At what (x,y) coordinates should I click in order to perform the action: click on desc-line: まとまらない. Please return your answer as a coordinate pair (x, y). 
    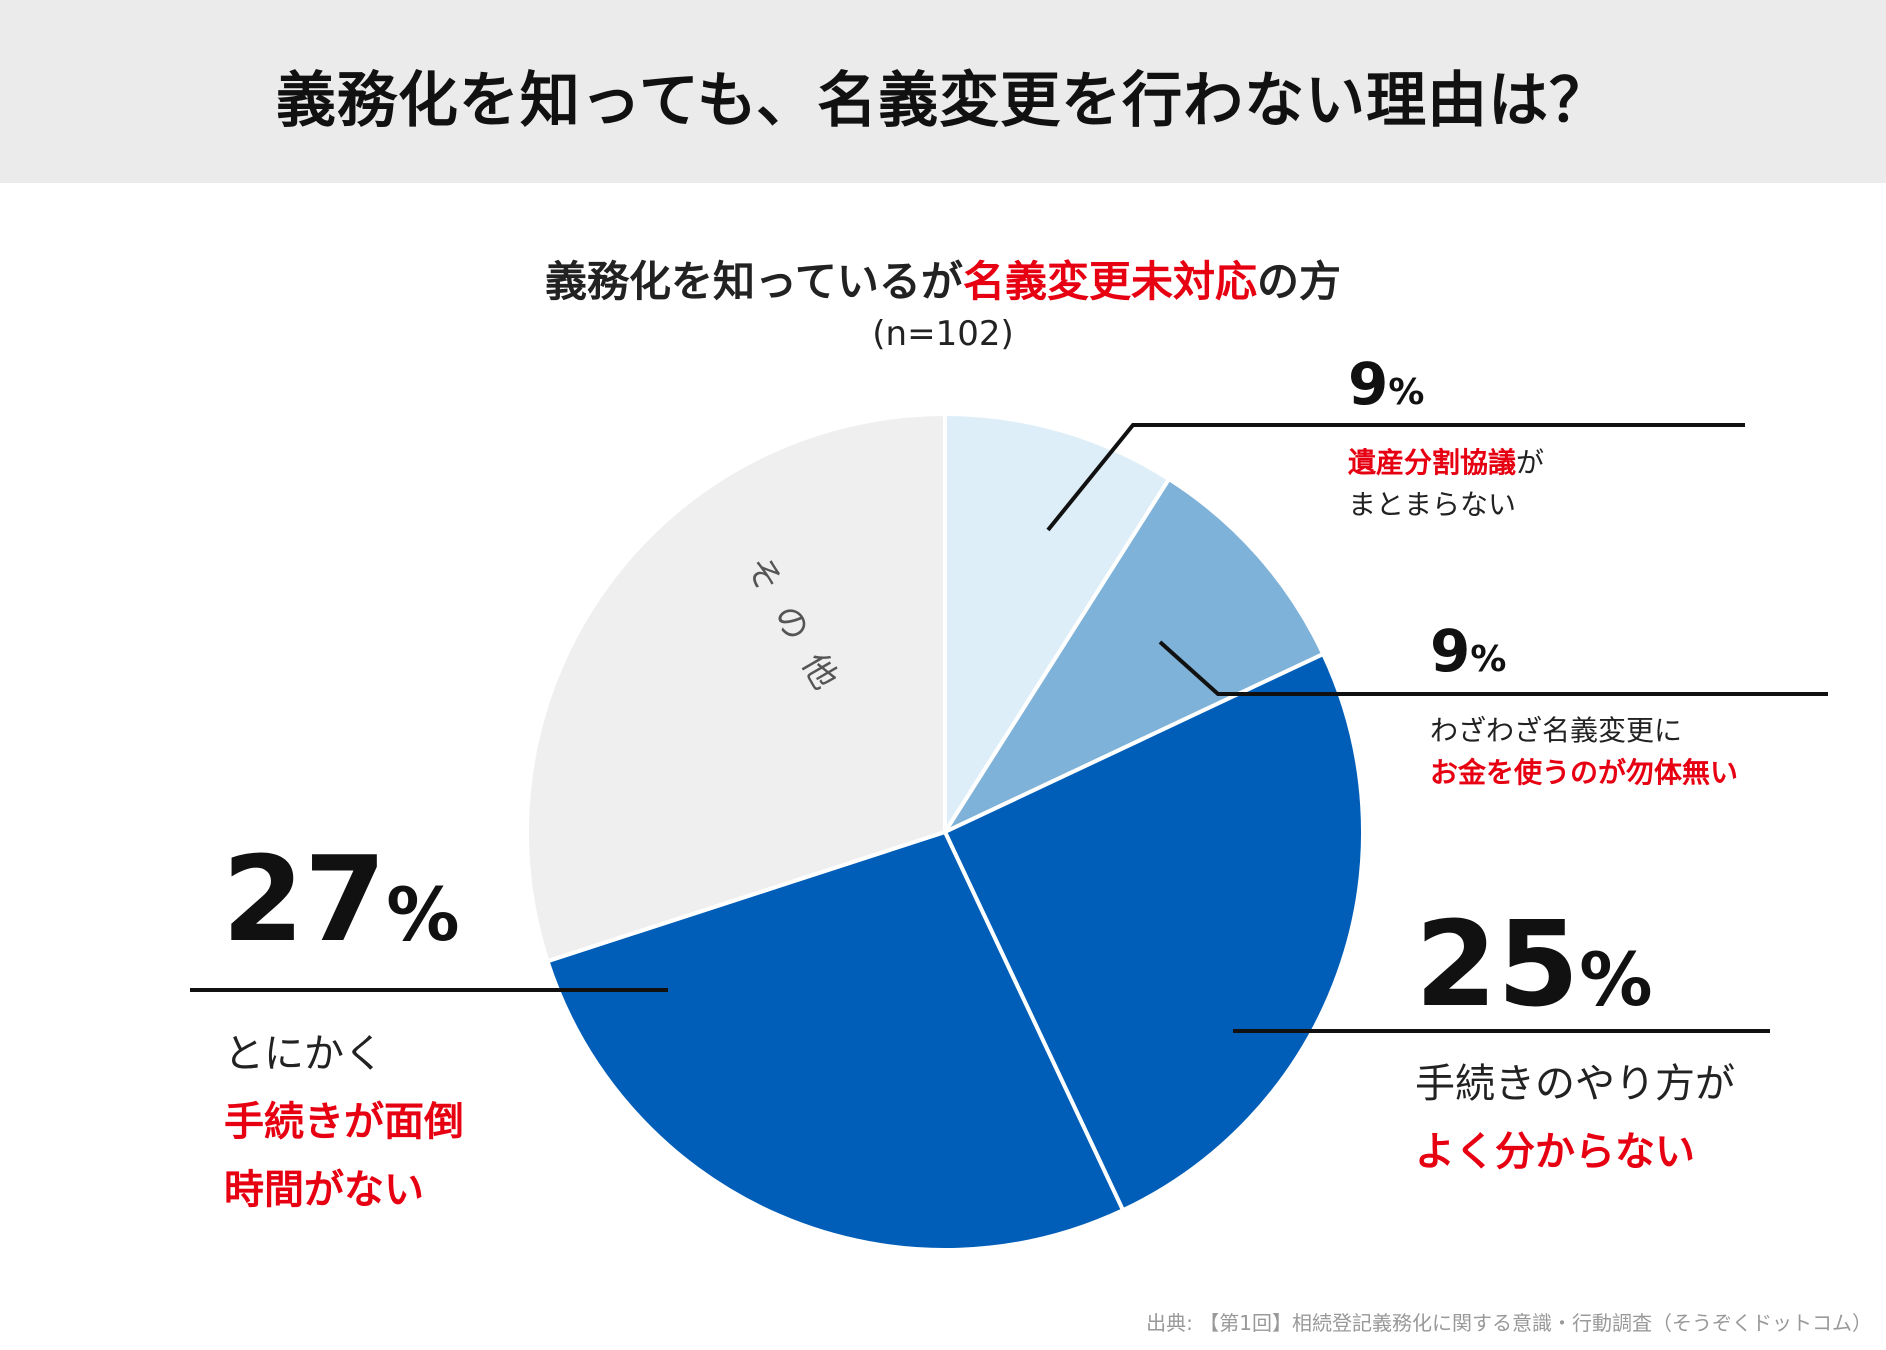
    Looking at the image, I should click on (1432, 504).